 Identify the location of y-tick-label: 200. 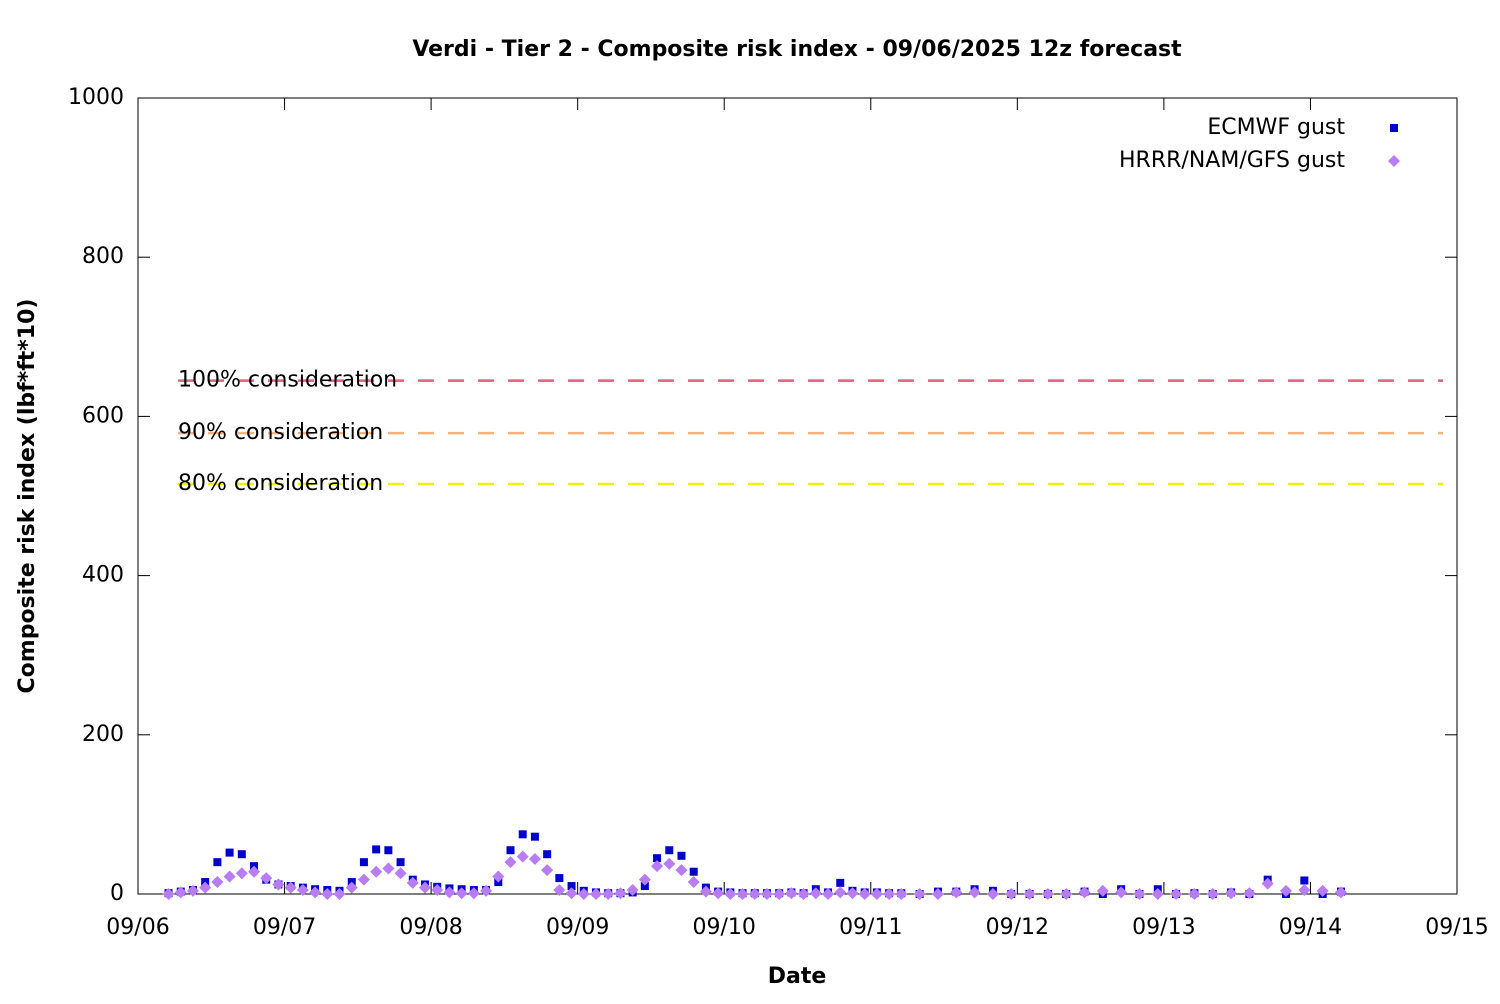
(103, 734).